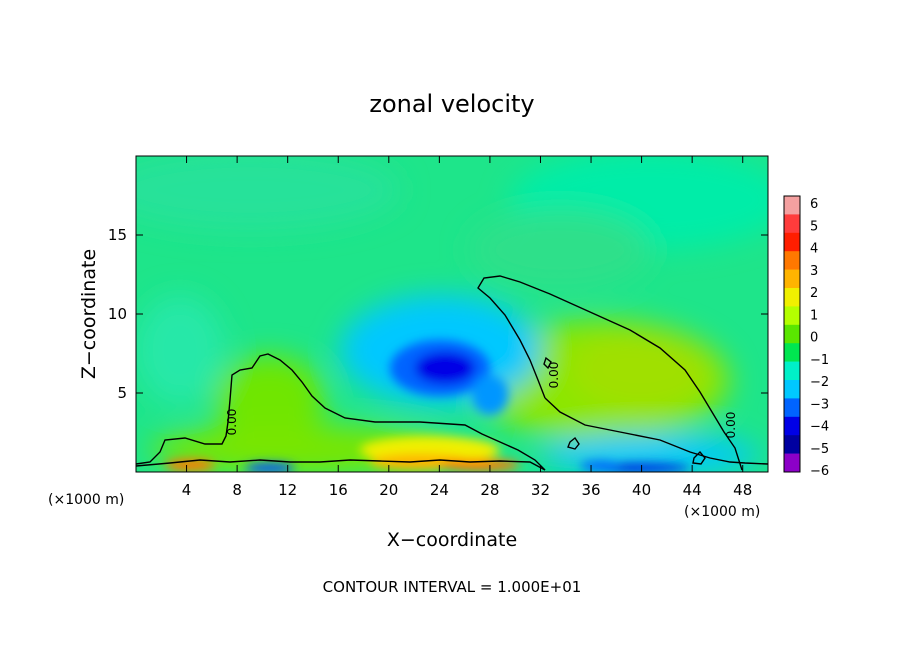 This screenshot has width=904, height=654. Describe the element at coordinates (452, 540) in the screenshot. I see `x-axis-title: X−coordinate` at that location.